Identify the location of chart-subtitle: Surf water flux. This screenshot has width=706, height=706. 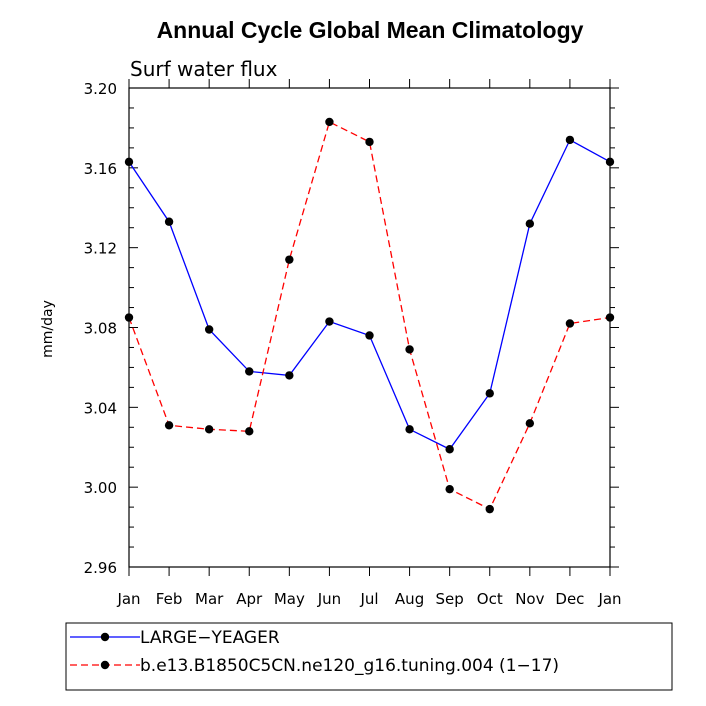
(204, 69).